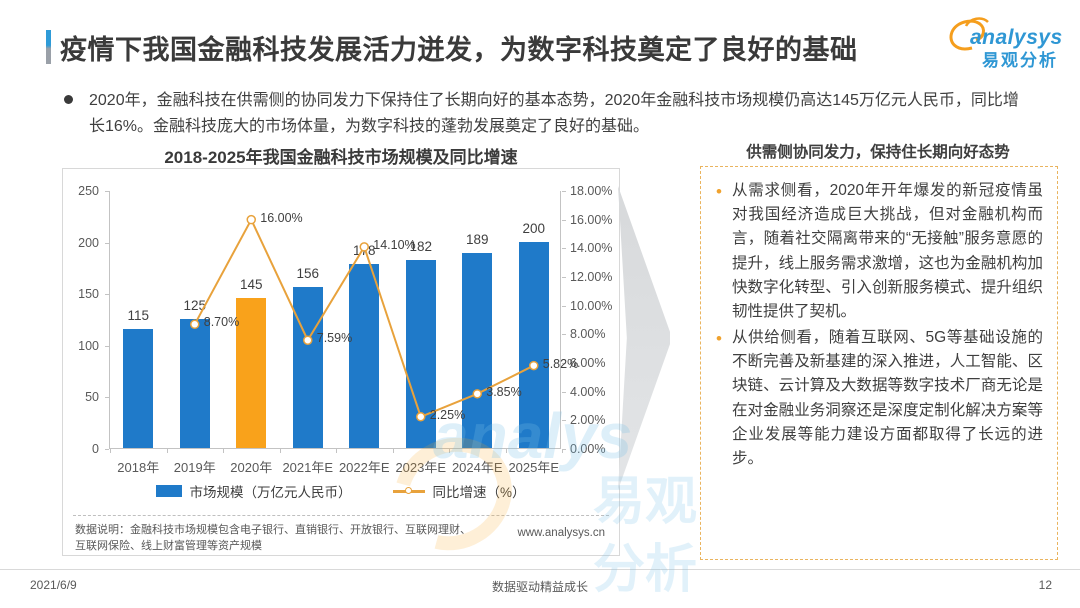  I want to click on y-axis-left-label: 0, so click(95, 449).